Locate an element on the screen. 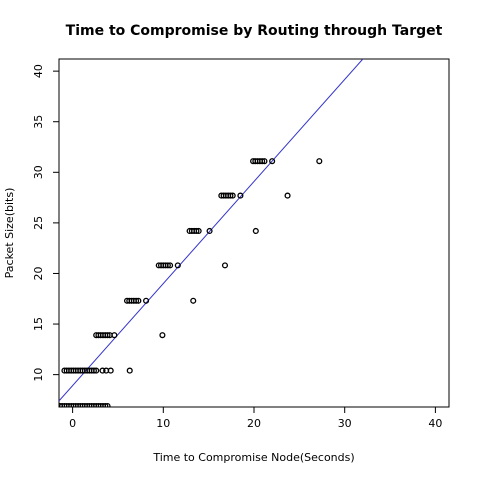  y-tick-label: 40 is located at coordinates (38, 71).